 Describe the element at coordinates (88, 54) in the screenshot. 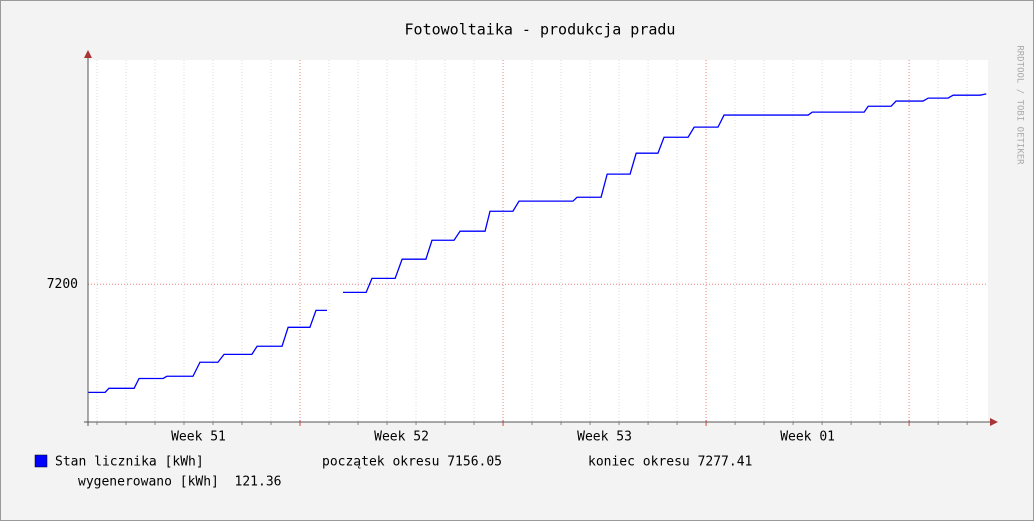

I see `y-arrow` at that location.